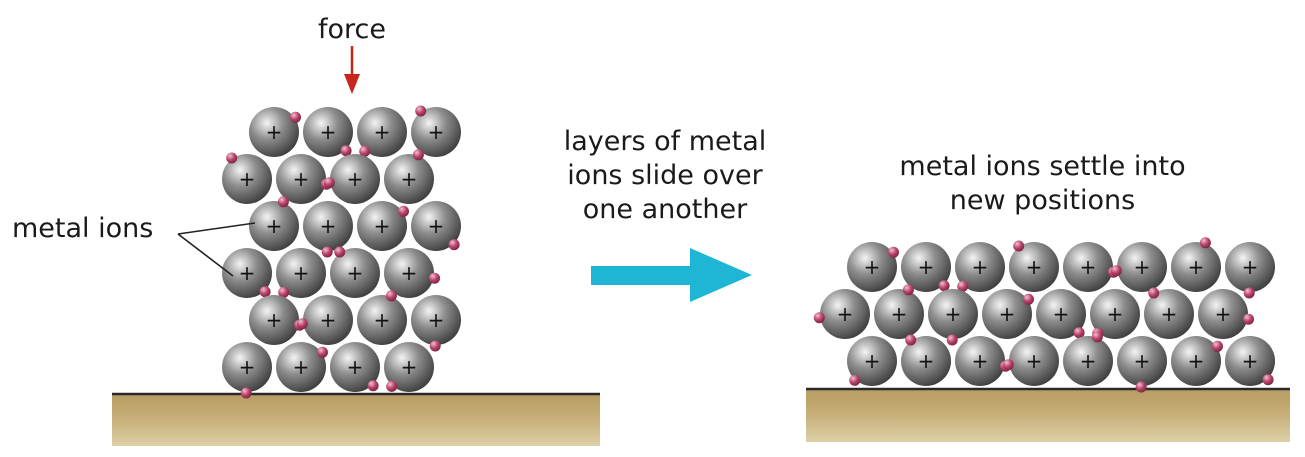 The height and width of the screenshot is (457, 1305). I want to click on metal-ions-label: metal ions, so click(83, 228).